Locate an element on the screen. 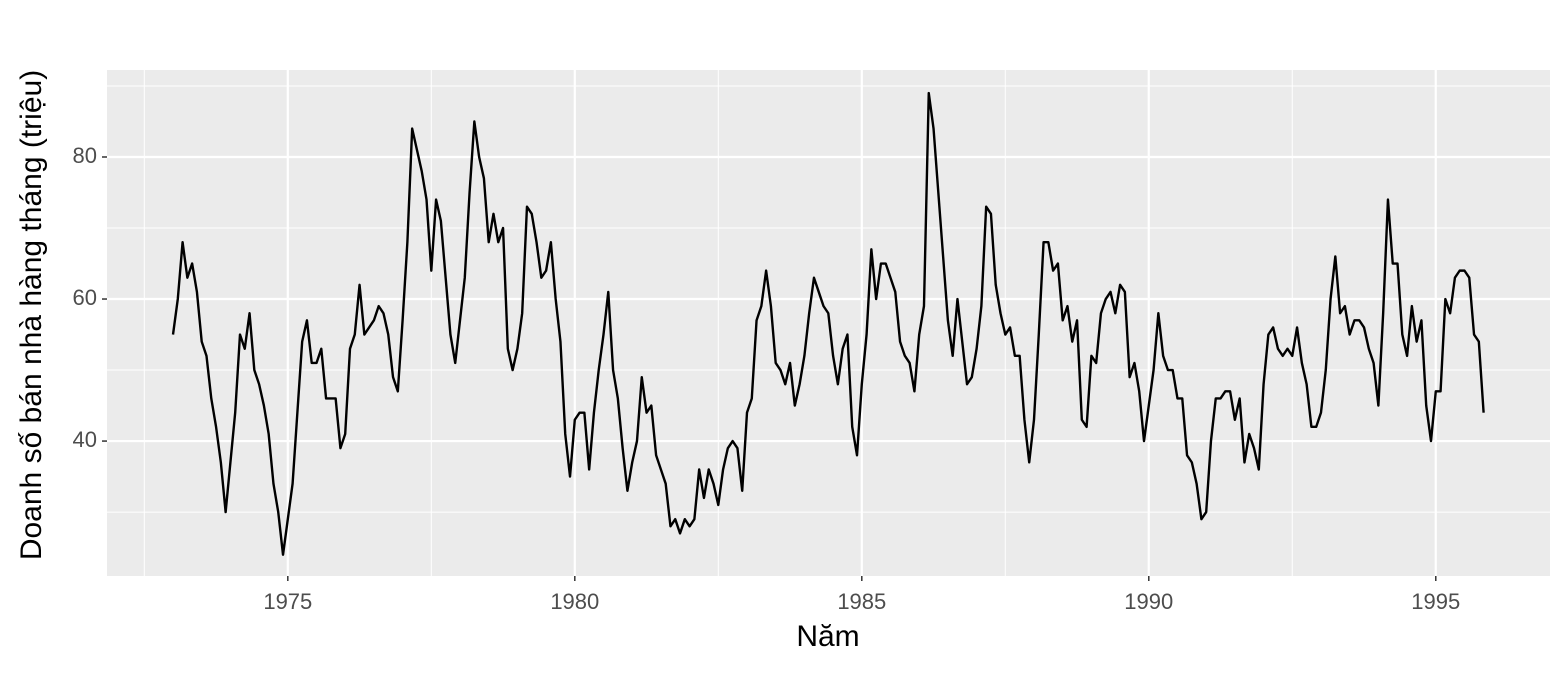  y-tick-label: 60 is located at coordinates (85, 297).